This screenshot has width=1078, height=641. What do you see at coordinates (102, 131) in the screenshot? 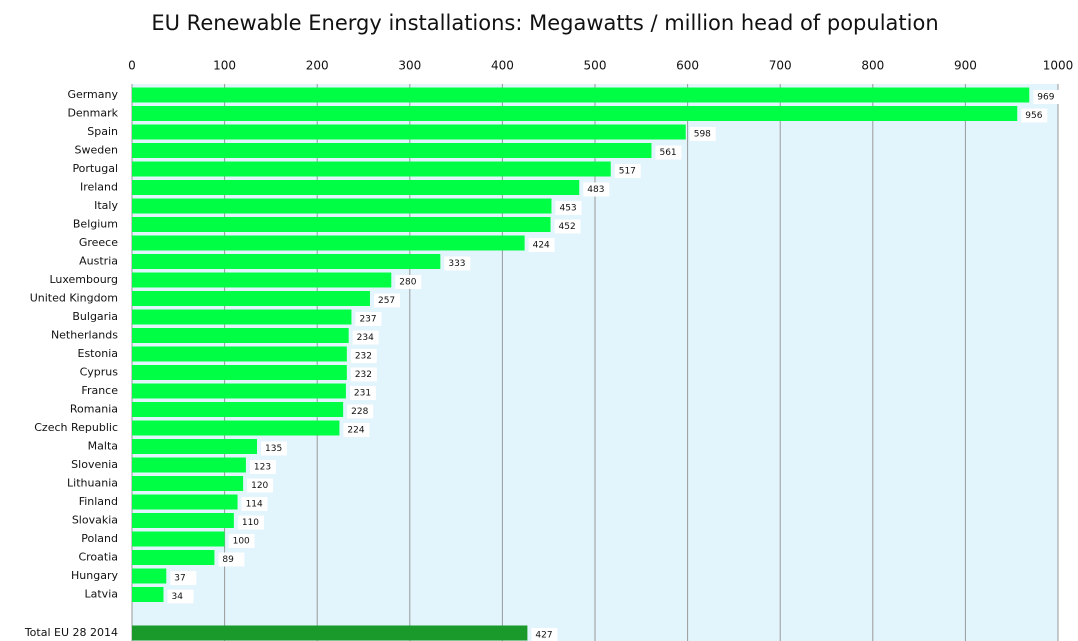
I see `y-tick-label: Spain` at bounding box center [102, 131].